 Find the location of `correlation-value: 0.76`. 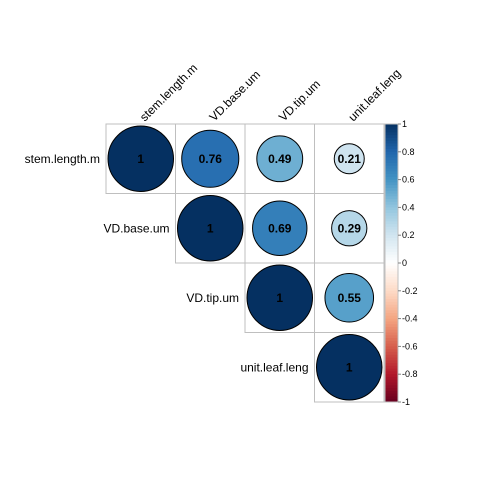

correlation-value: 0.76 is located at coordinates (211, 159).